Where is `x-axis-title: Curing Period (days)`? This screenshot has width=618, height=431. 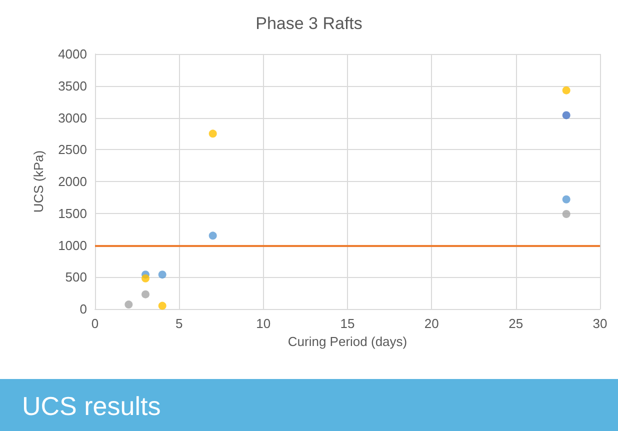
x-axis-title: Curing Period (days) is located at coordinates (348, 341).